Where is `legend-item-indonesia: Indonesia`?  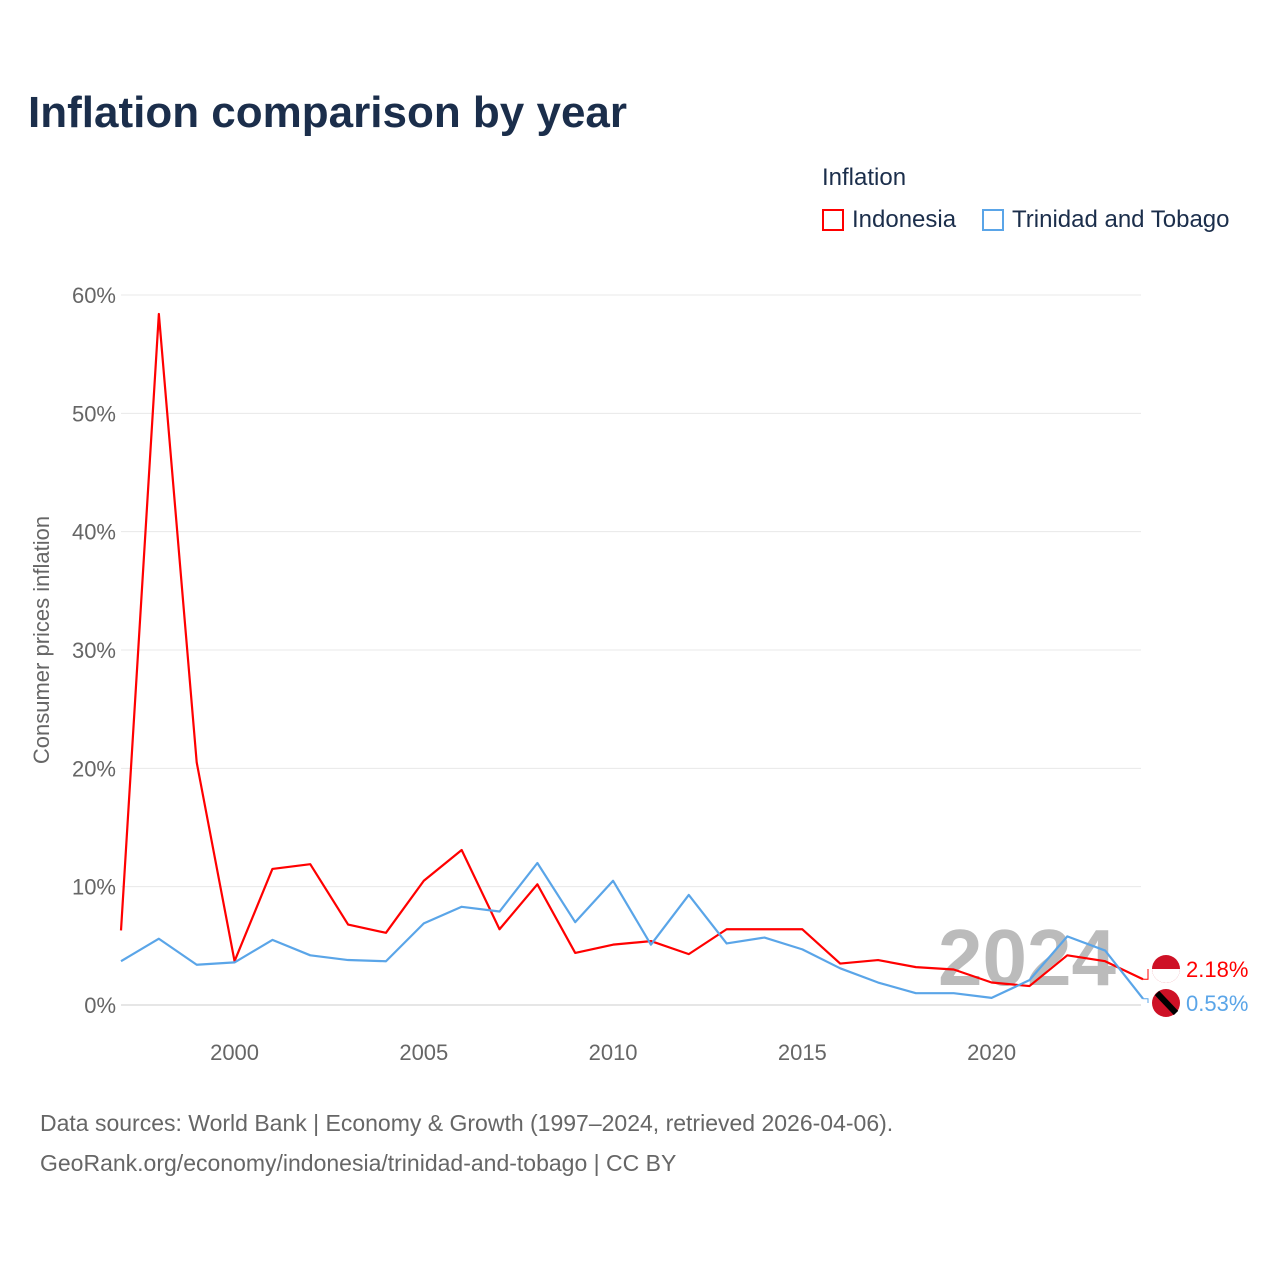 legend-item-indonesia: Indonesia is located at coordinates (889, 220).